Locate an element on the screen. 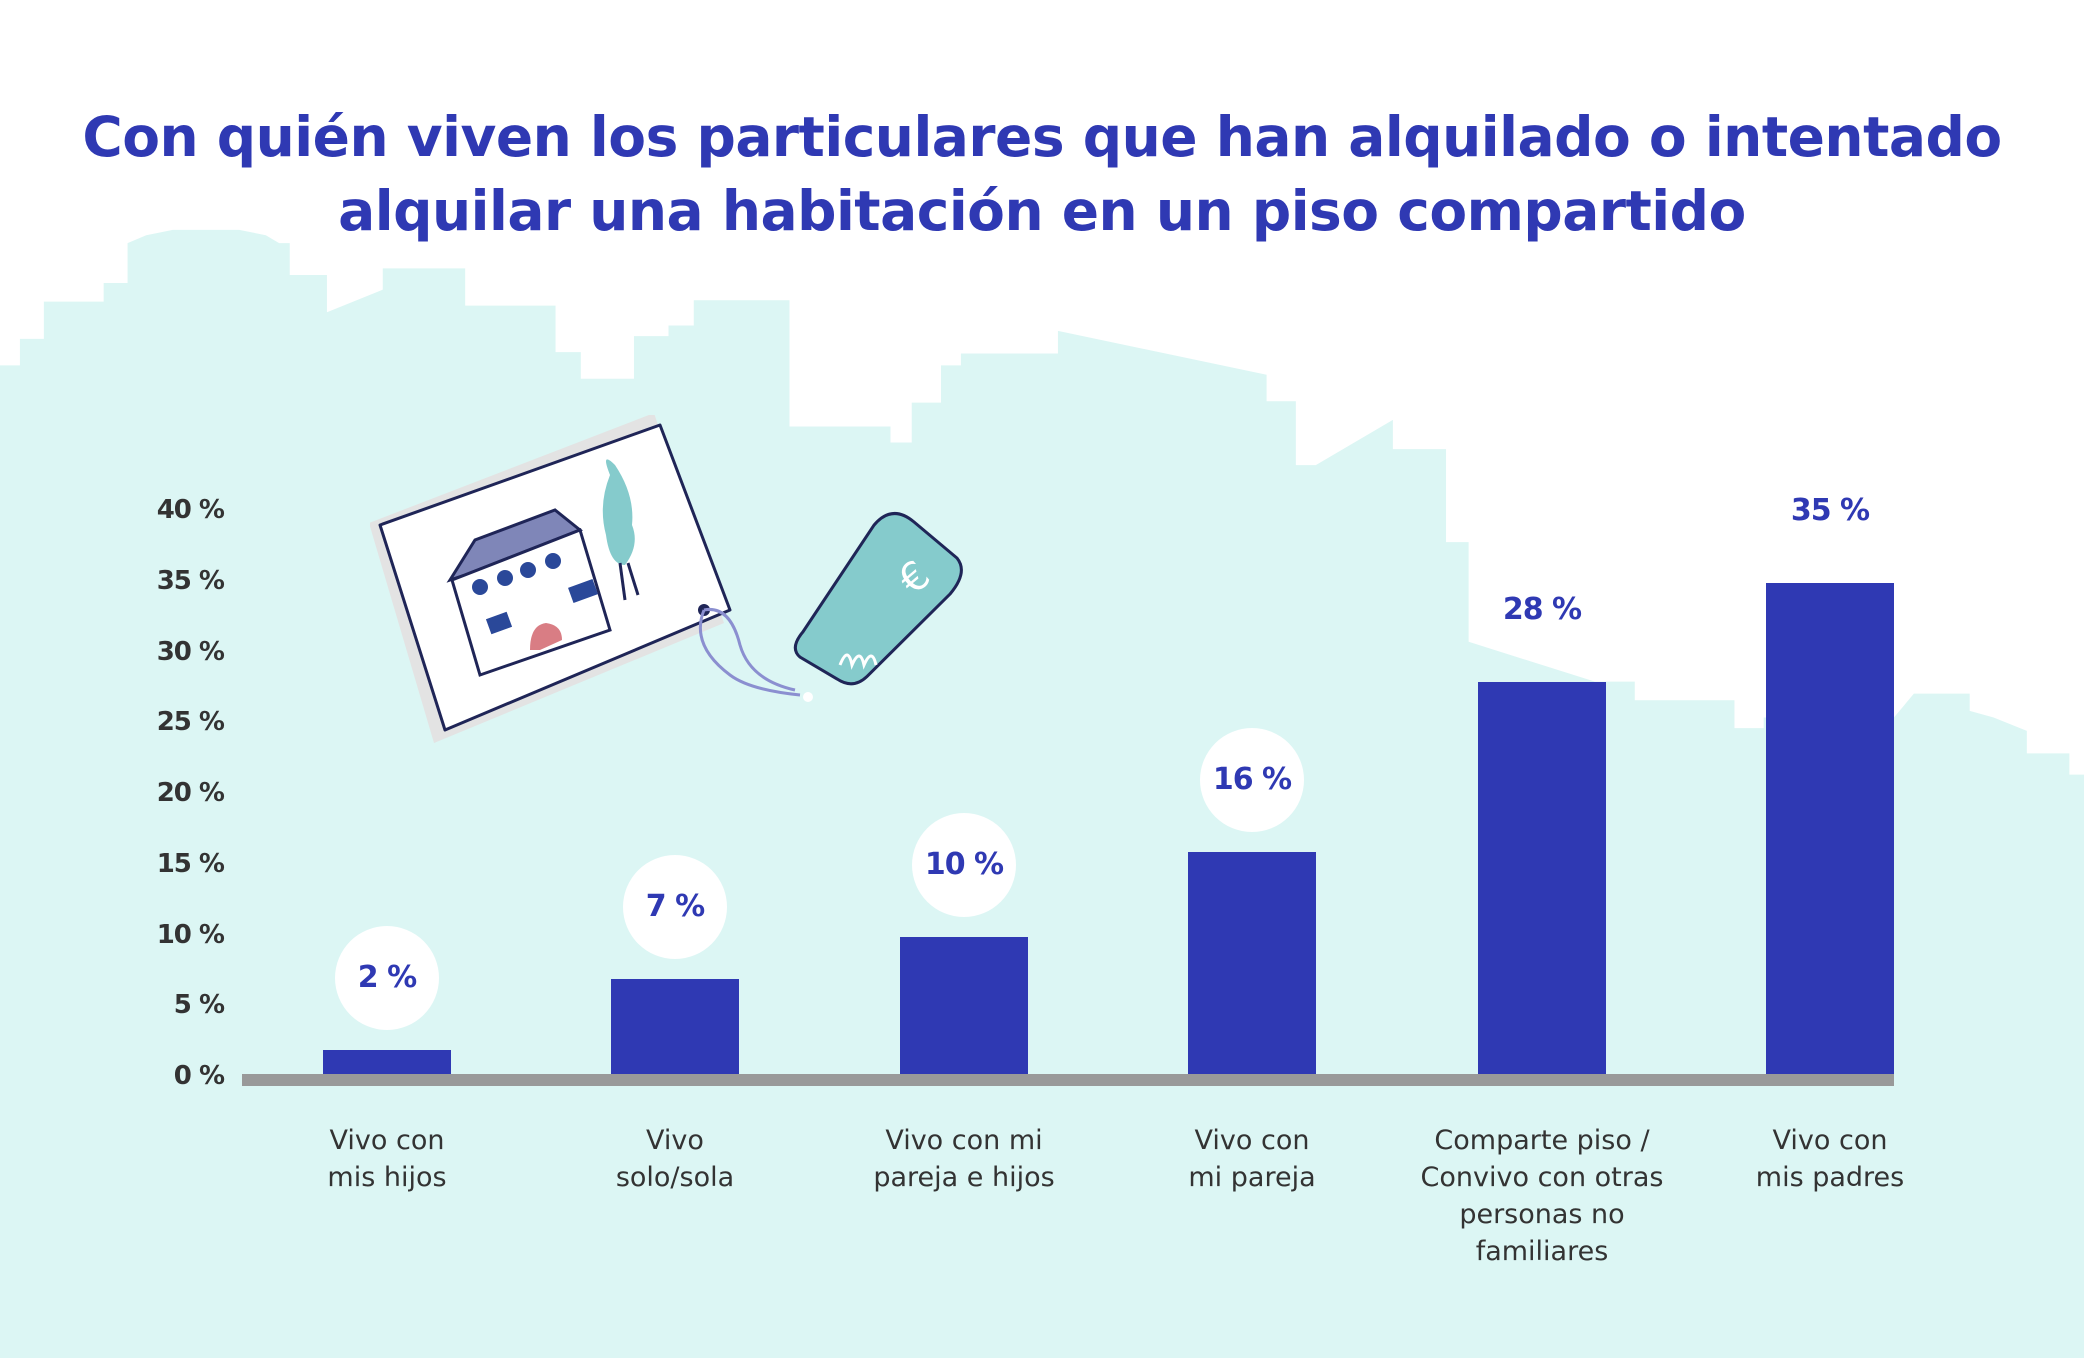 The width and height of the screenshot is (2084, 1358). y-tick-label: 0 % is located at coordinates (199, 1076).